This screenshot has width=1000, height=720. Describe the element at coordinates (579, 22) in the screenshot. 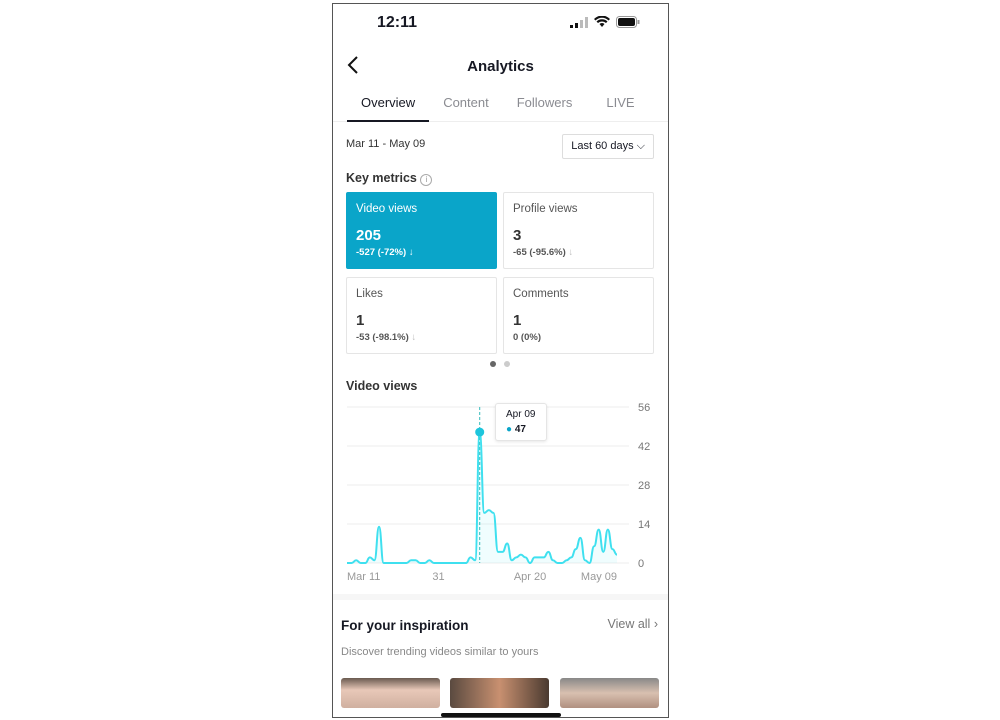

I see `signal-icon` at that location.